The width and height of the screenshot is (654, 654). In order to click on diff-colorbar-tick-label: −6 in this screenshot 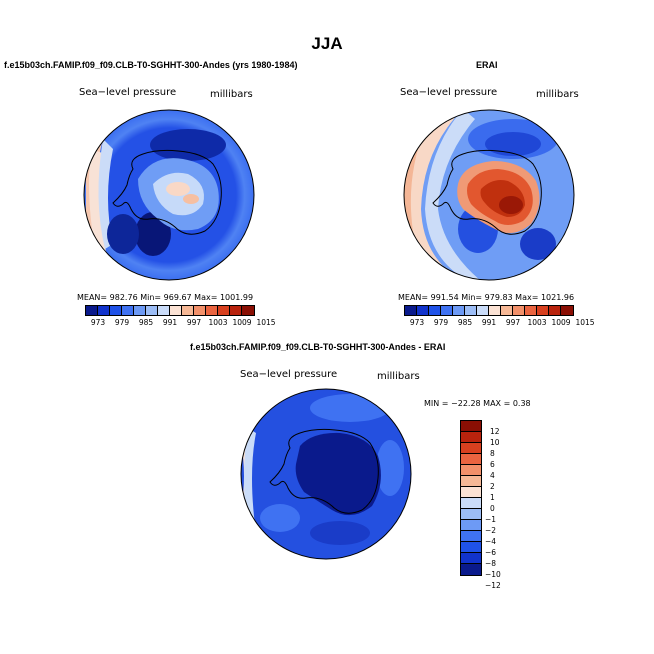, I will do `click(491, 552)`.